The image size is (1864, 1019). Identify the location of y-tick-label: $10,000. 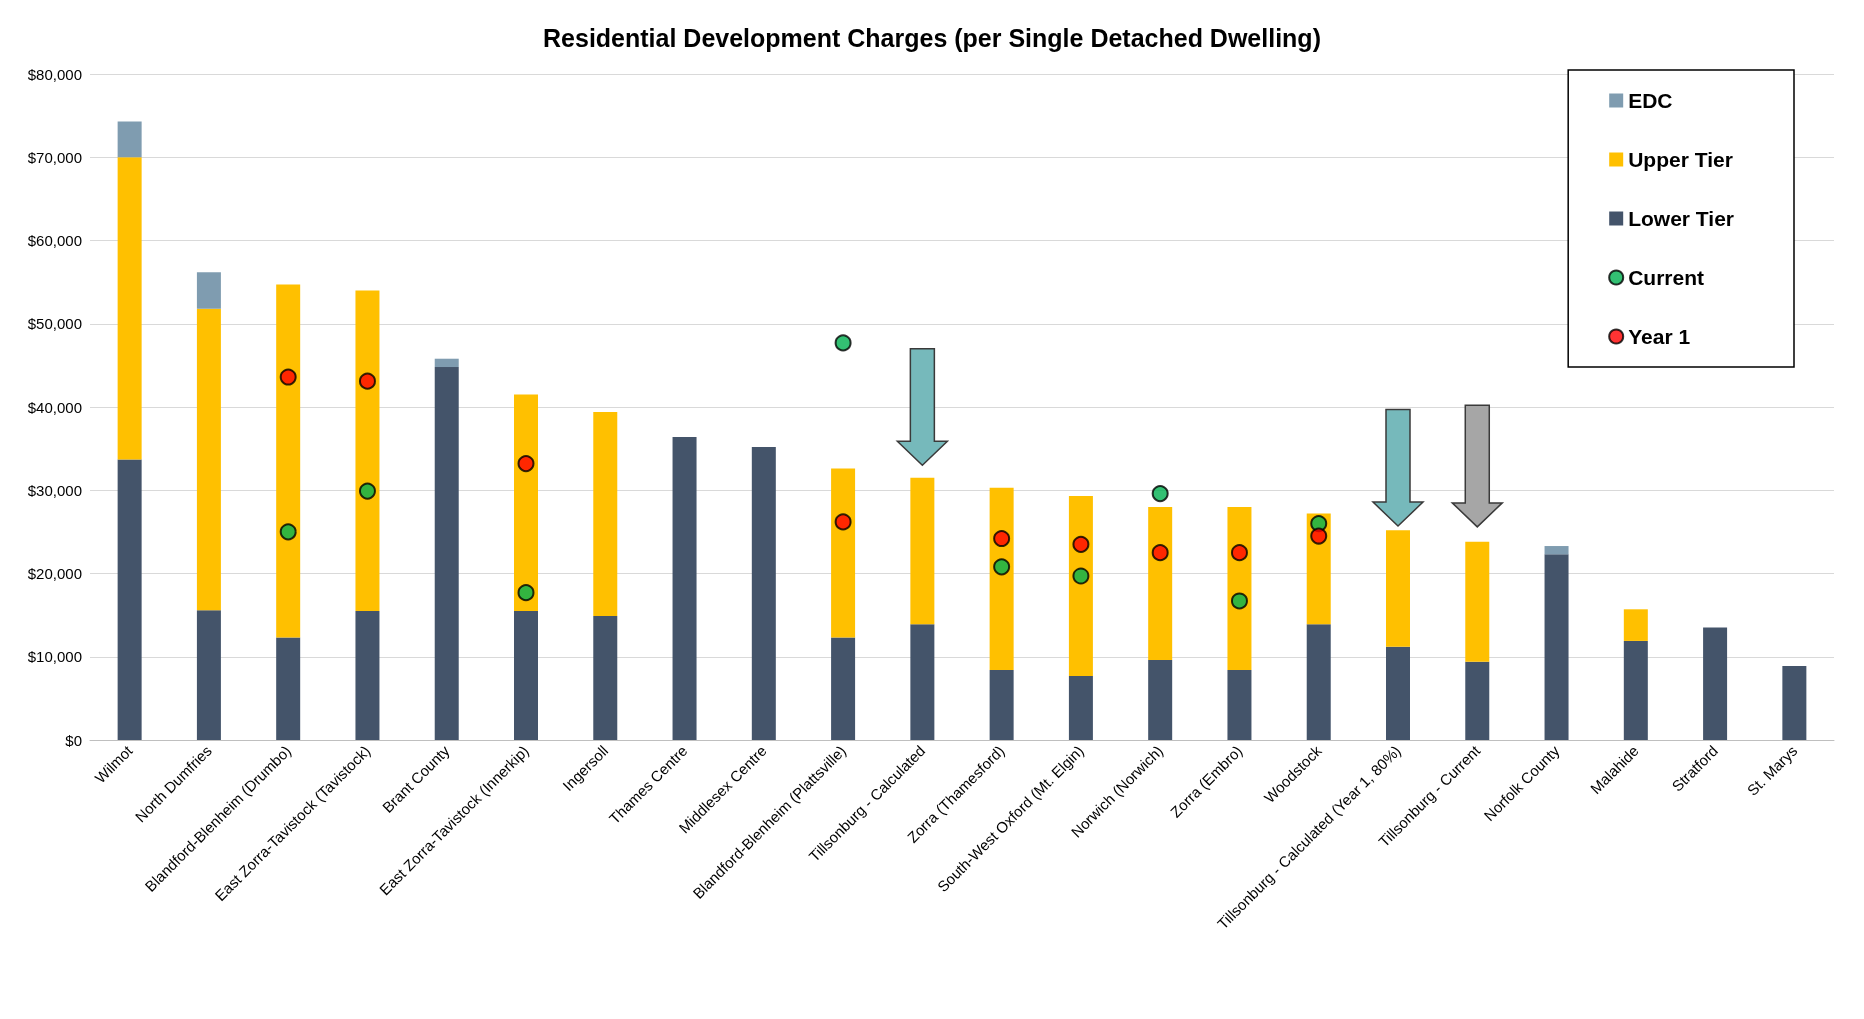
(54, 657).